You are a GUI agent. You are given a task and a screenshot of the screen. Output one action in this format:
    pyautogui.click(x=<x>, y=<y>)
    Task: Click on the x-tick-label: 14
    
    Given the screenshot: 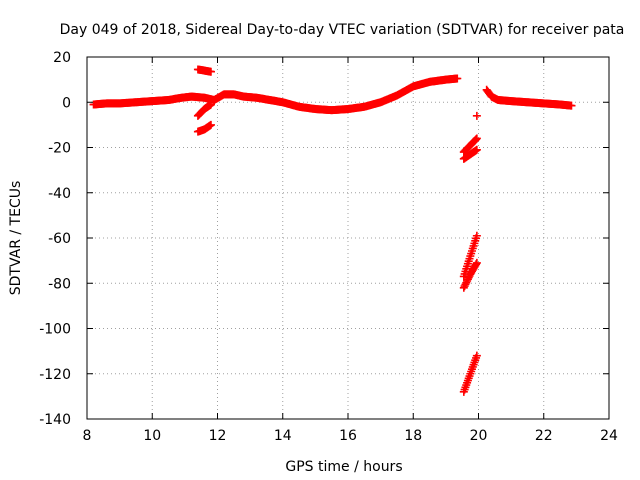 What is the action you would take?
    pyautogui.click(x=283, y=436)
    